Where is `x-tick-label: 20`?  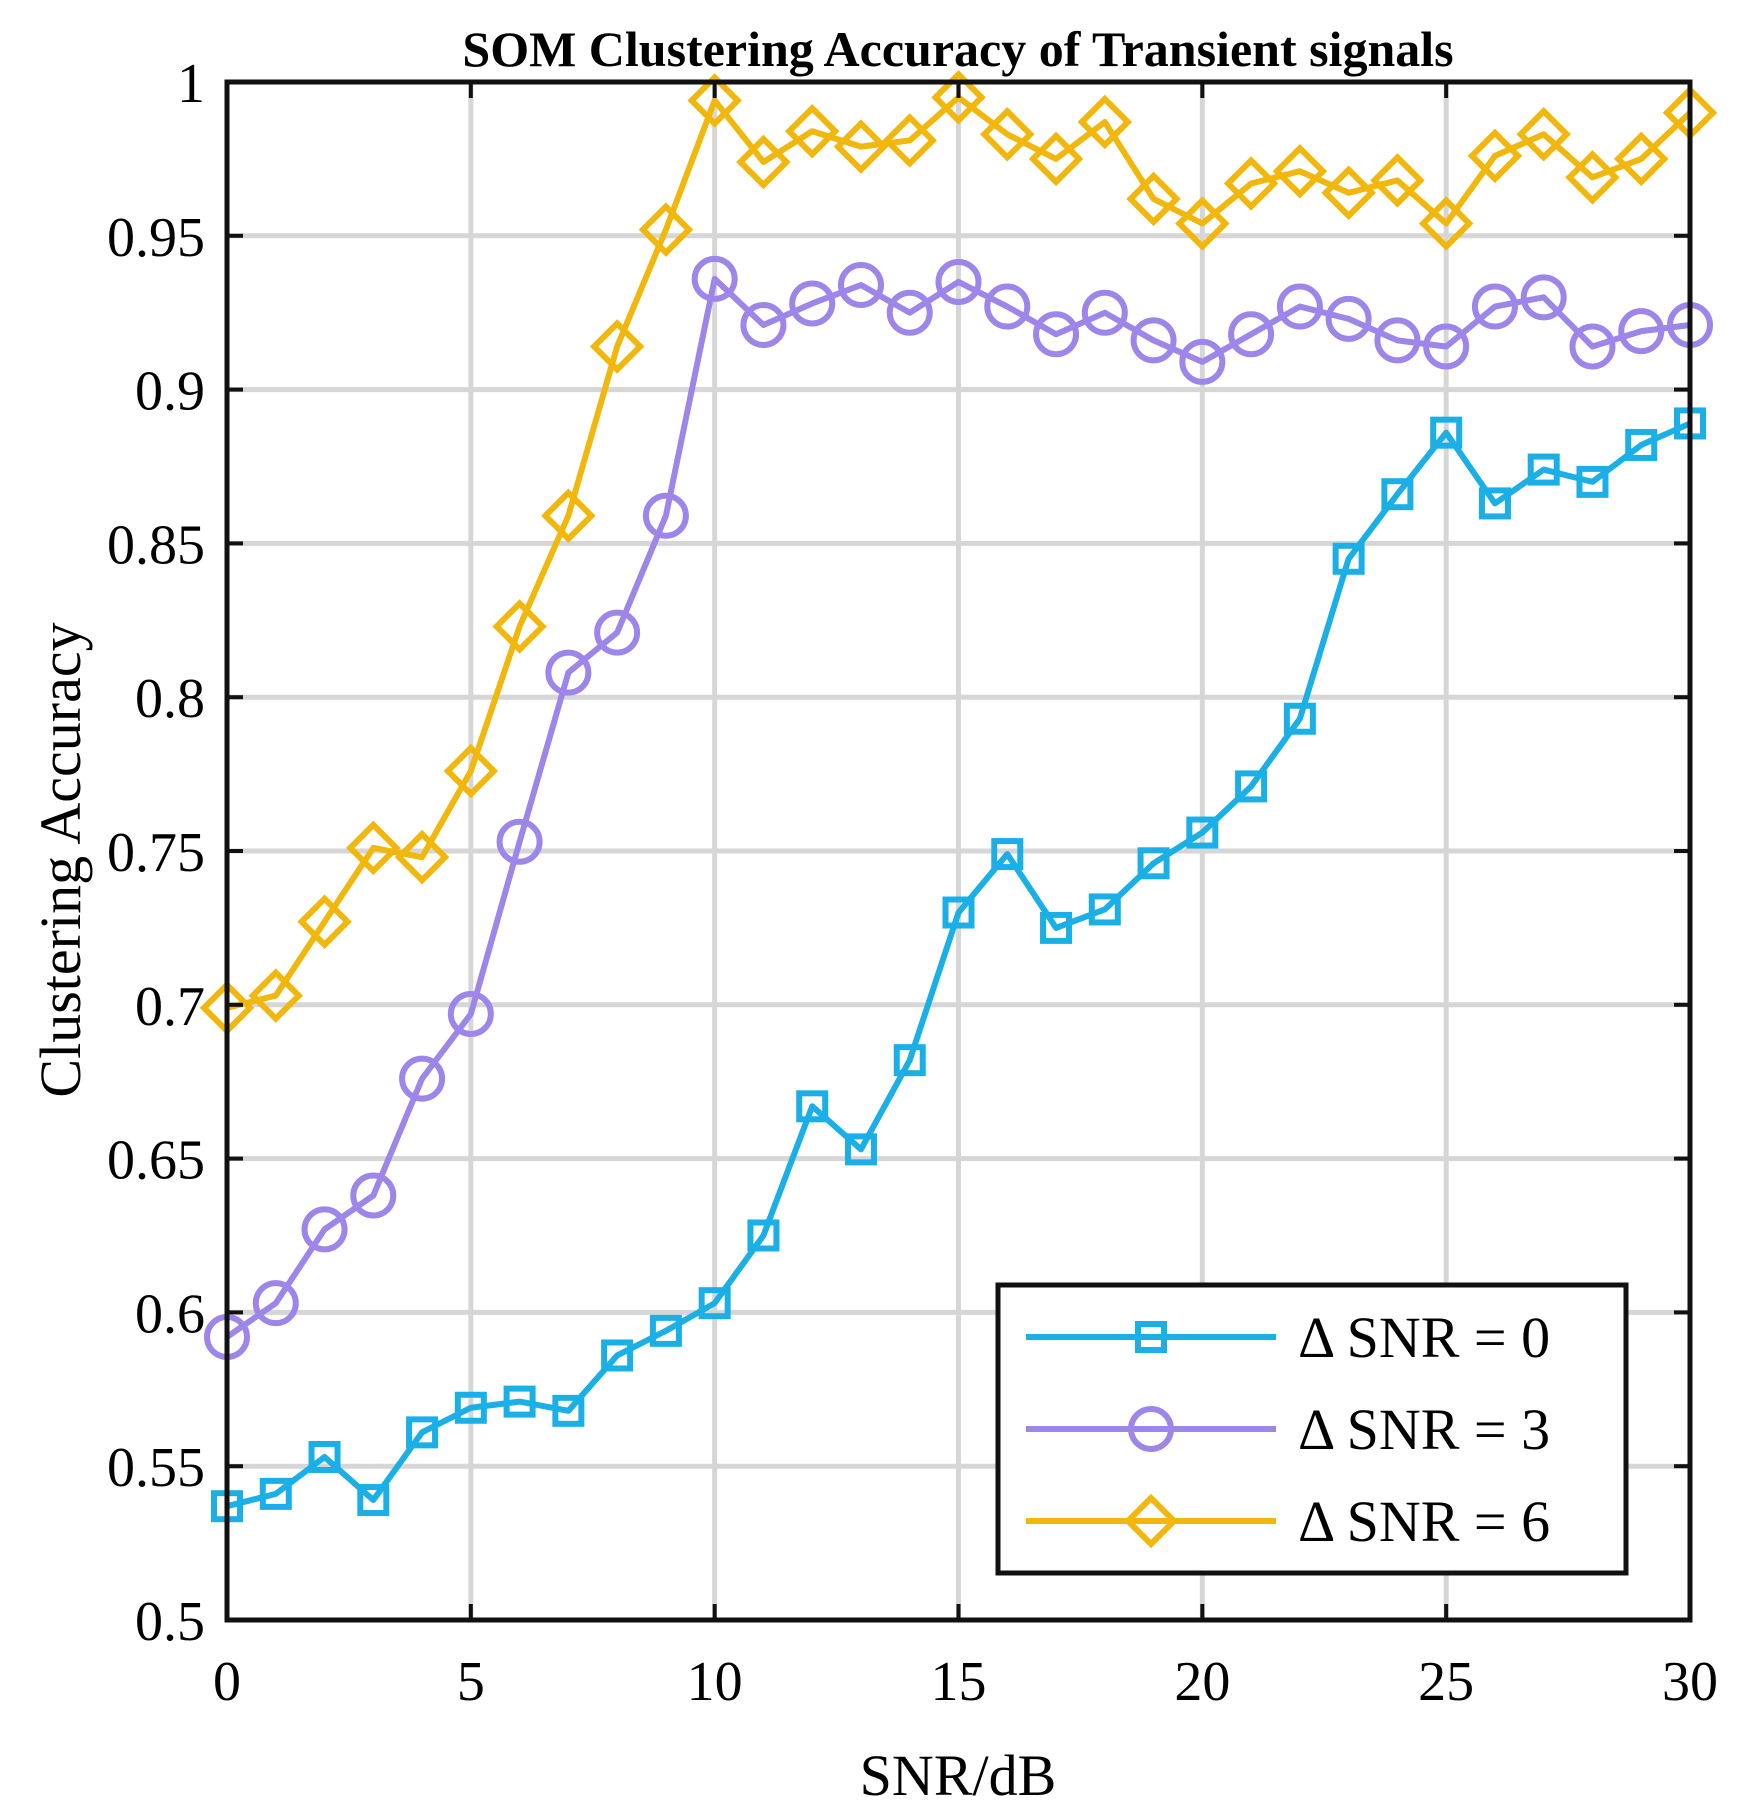 x-tick-label: 20 is located at coordinates (1202, 1682).